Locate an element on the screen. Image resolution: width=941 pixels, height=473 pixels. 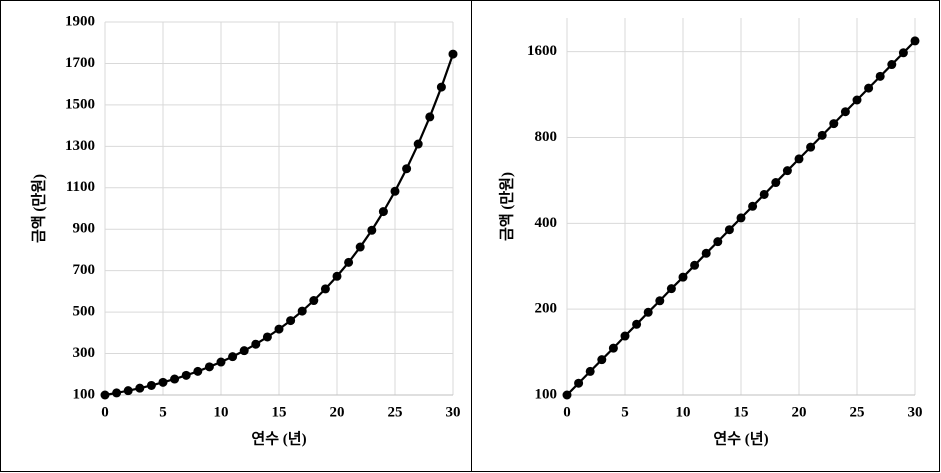
y-tick-label: 200 is located at coordinates (546, 309).